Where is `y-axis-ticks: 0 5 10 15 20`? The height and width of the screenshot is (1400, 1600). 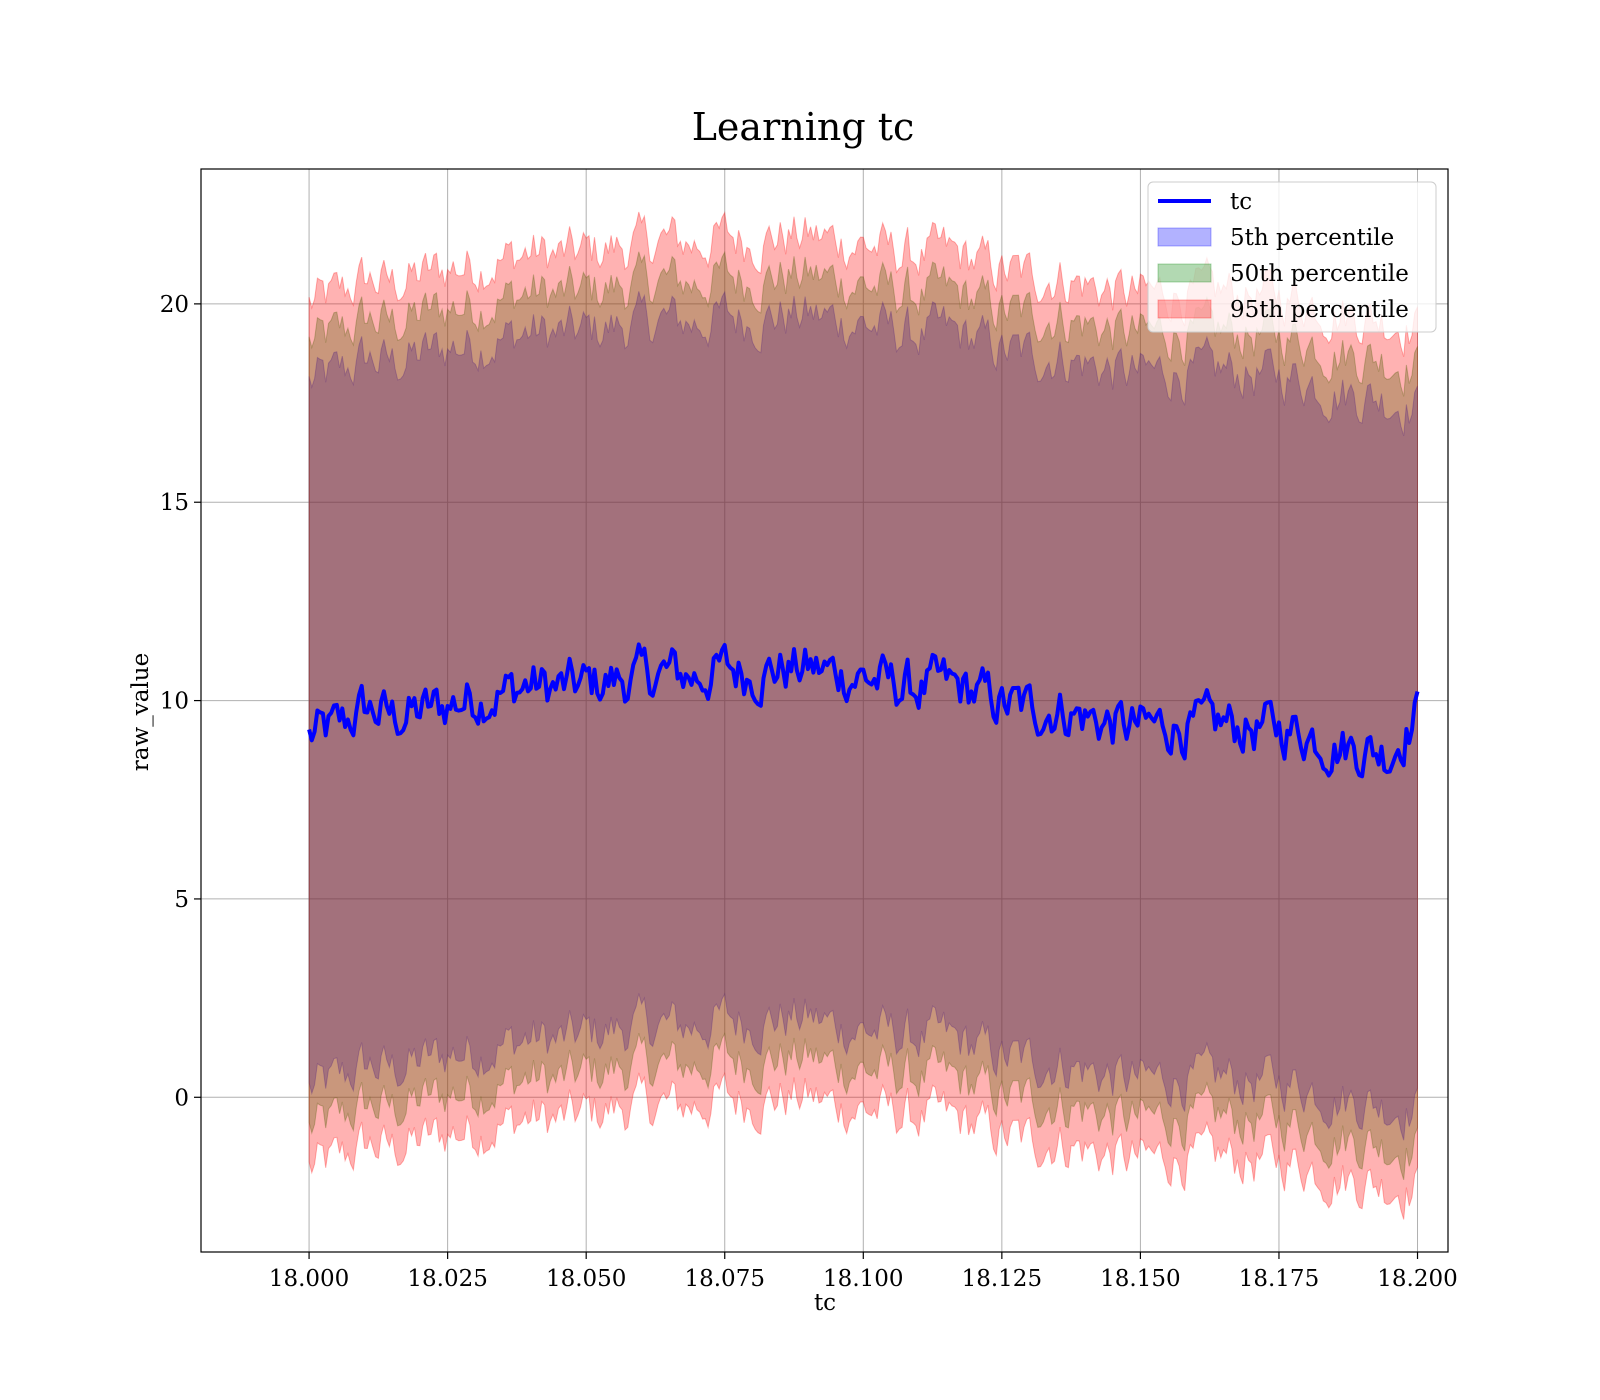 y-axis-ticks: 0 5 10 15 20 is located at coordinates (180, 701).